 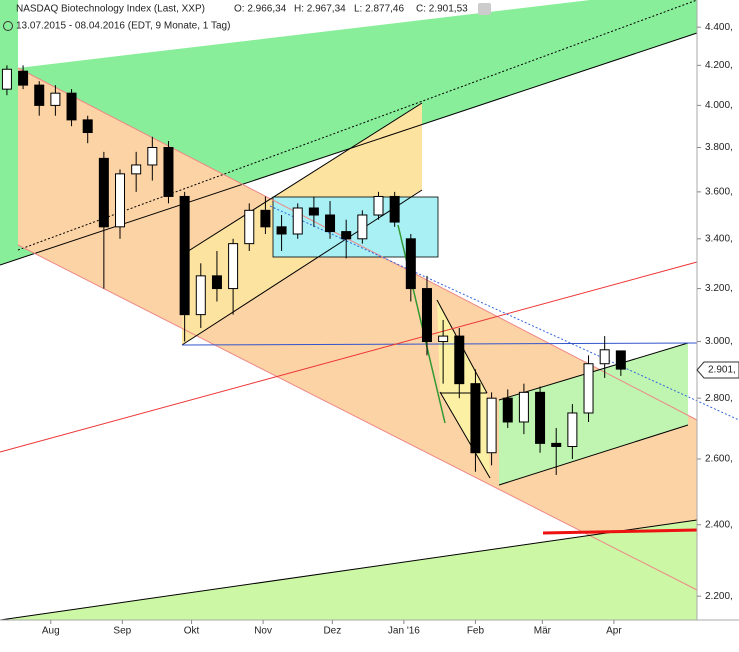 I want to click on x-tick-label: Mär, so click(x=543, y=631).